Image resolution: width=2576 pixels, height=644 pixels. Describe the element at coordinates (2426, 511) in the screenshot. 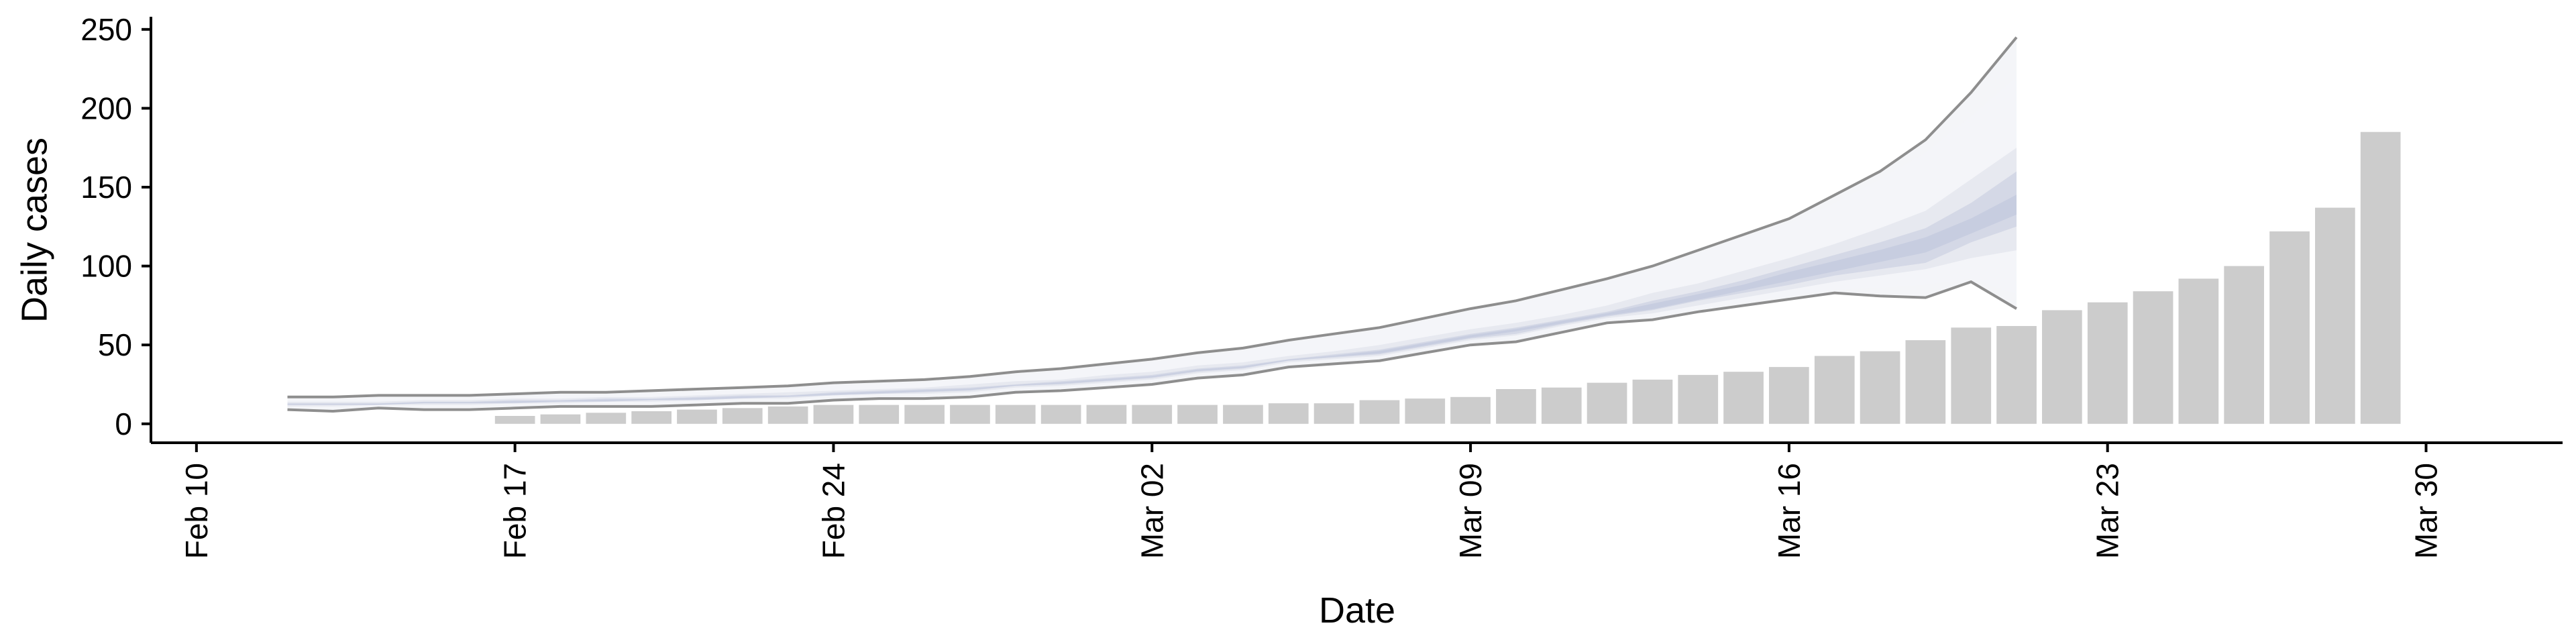

I see `x-tick-label: Mar 30` at that location.